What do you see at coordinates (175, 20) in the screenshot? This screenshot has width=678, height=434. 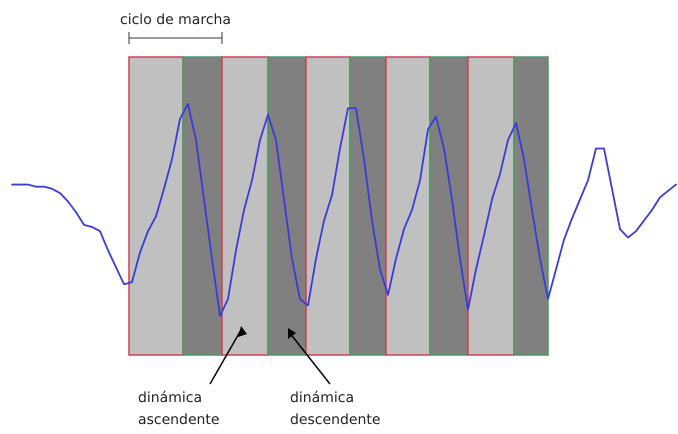 I see `text: ciclo de marcha` at bounding box center [175, 20].